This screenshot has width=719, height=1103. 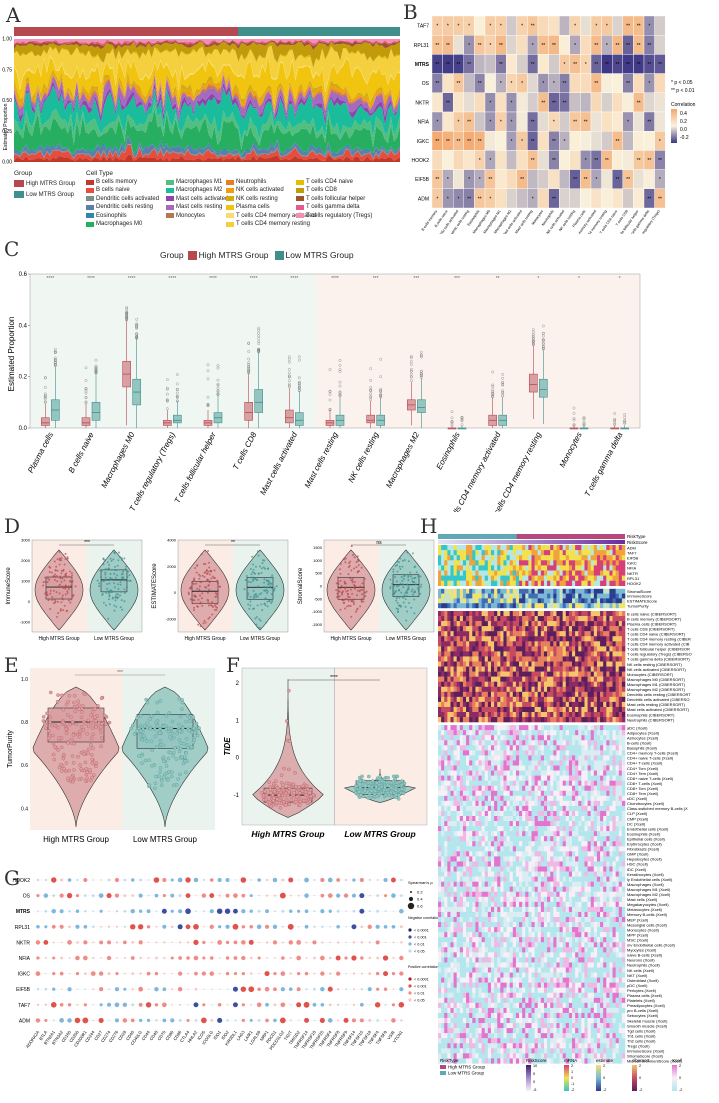 What do you see at coordinates (96, 411) in the screenshot?
I see `c-box` at bounding box center [96, 411].